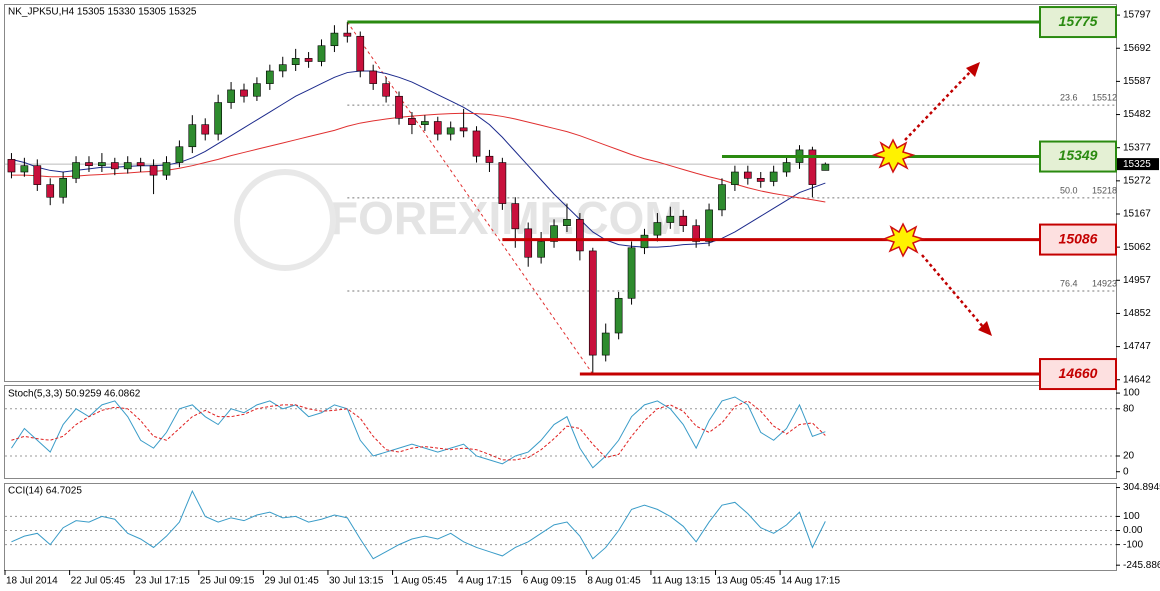 The width and height of the screenshot is (1160, 591). I want to click on level-label: 14660, so click(1078, 373).